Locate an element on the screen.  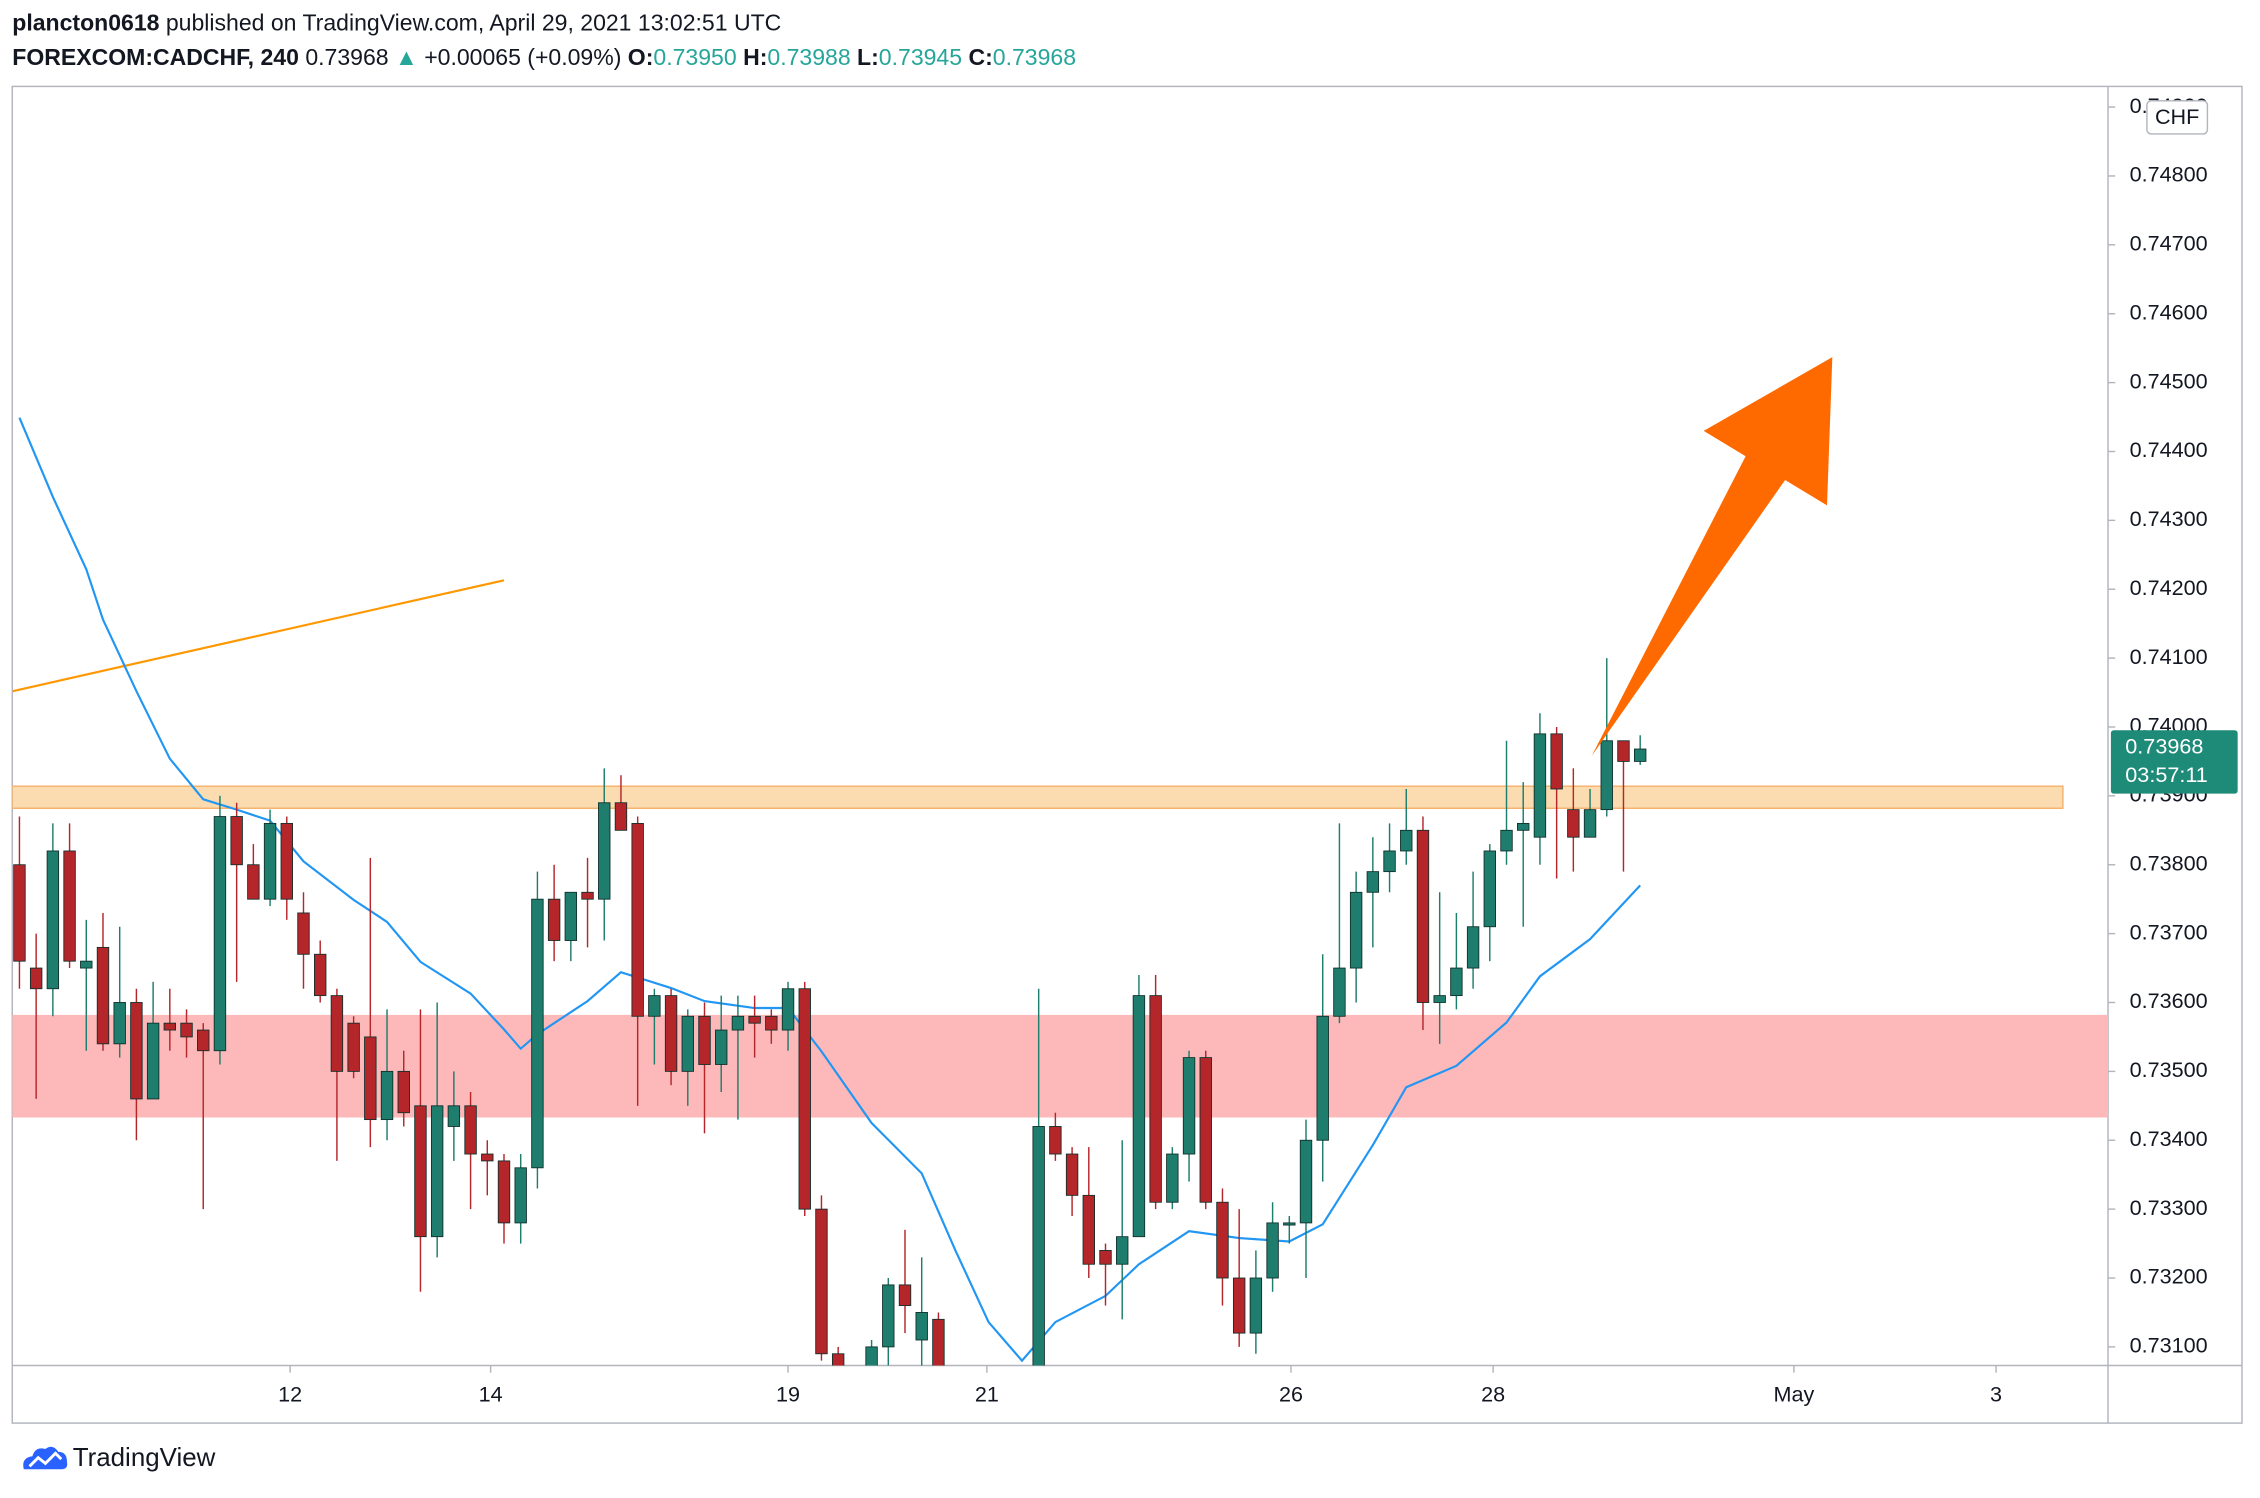
last: 0.73968 is located at coordinates (346, 57).